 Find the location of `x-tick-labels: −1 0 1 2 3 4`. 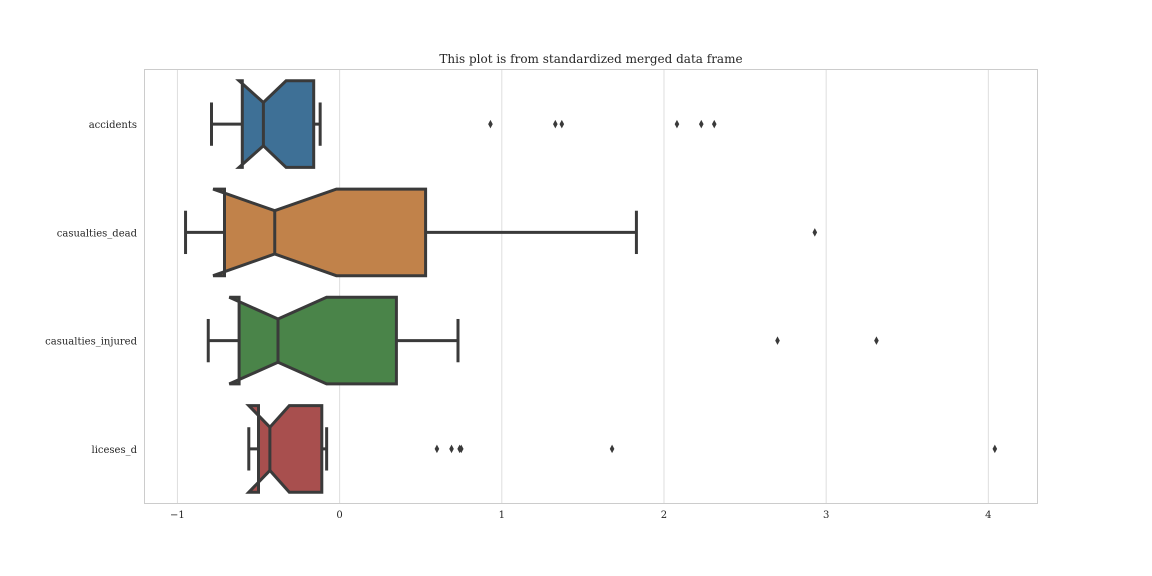

x-tick-labels: −1 0 1 2 3 4 is located at coordinates (580, 515).